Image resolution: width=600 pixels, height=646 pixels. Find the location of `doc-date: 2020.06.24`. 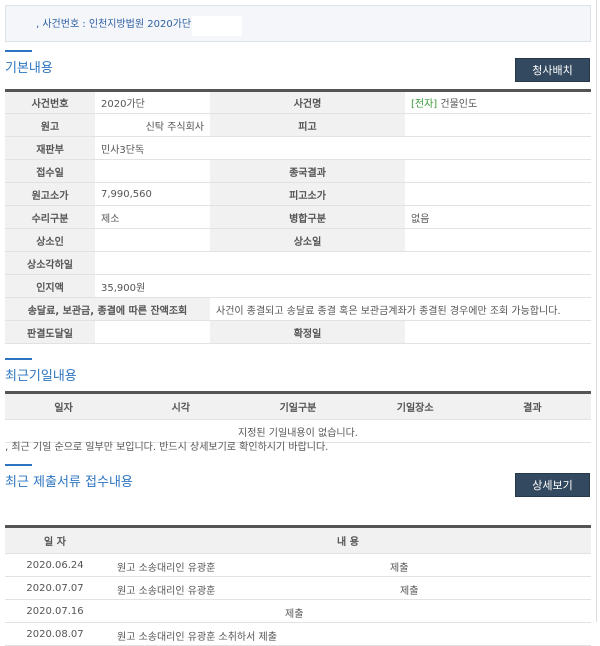

doc-date: 2020.06.24 is located at coordinates (55, 565).